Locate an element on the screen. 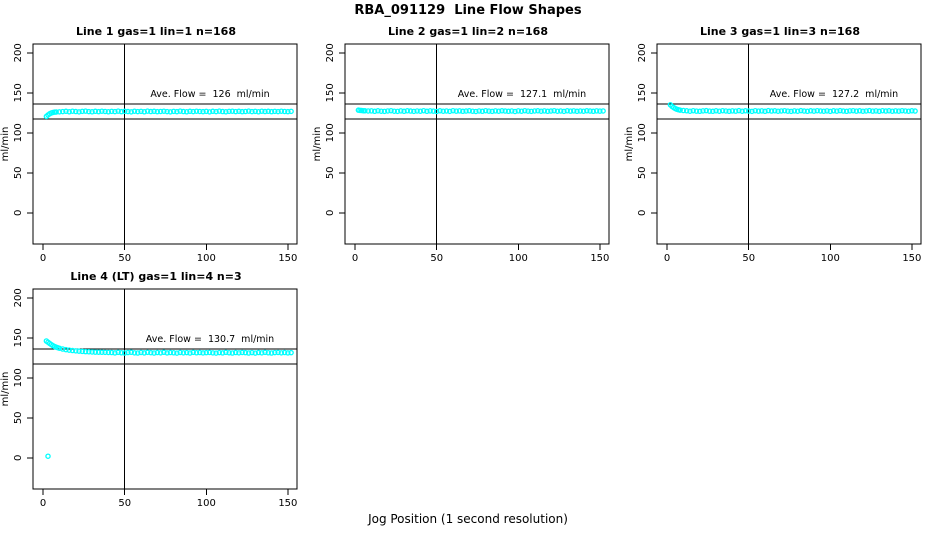 The width and height of the screenshot is (936, 540). ave-flow-annotation-line-1: Ave. Flow = 126 ml/min is located at coordinates (210, 94).